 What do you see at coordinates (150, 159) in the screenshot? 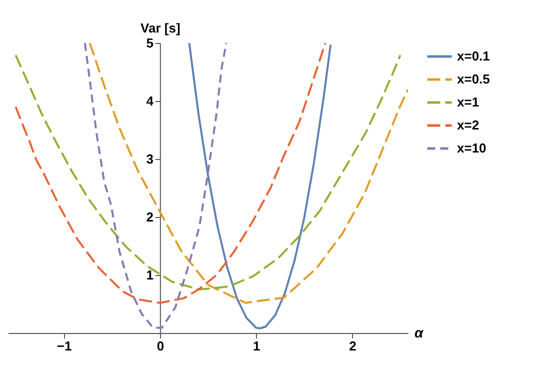
I see `y-tick-label: 3` at bounding box center [150, 159].